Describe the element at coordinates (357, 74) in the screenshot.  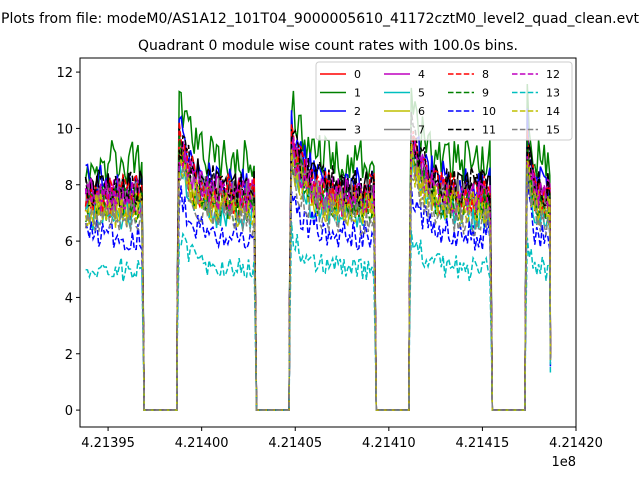
I see `legend-label-0: 0` at that location.